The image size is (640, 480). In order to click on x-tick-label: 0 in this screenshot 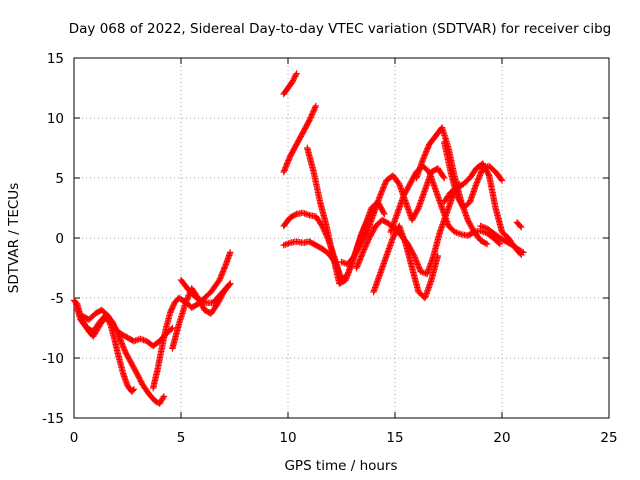, I will do `click(74, 438)`.